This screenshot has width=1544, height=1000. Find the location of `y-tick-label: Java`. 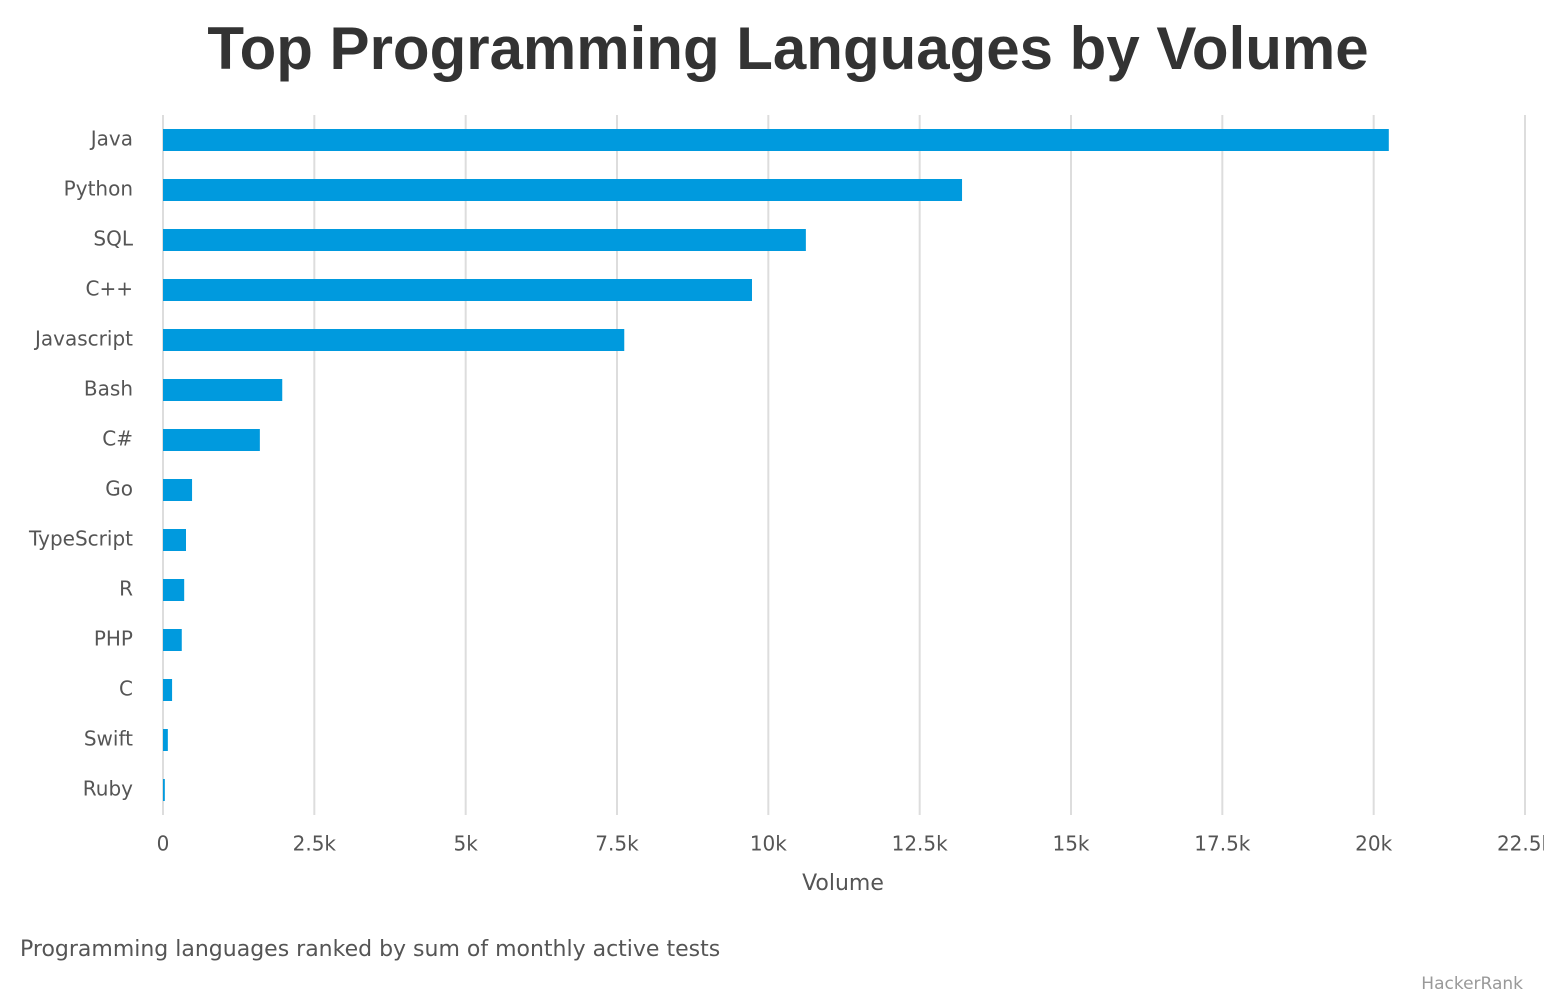

y-tick-label: Java is located at coordinates (111, 139).